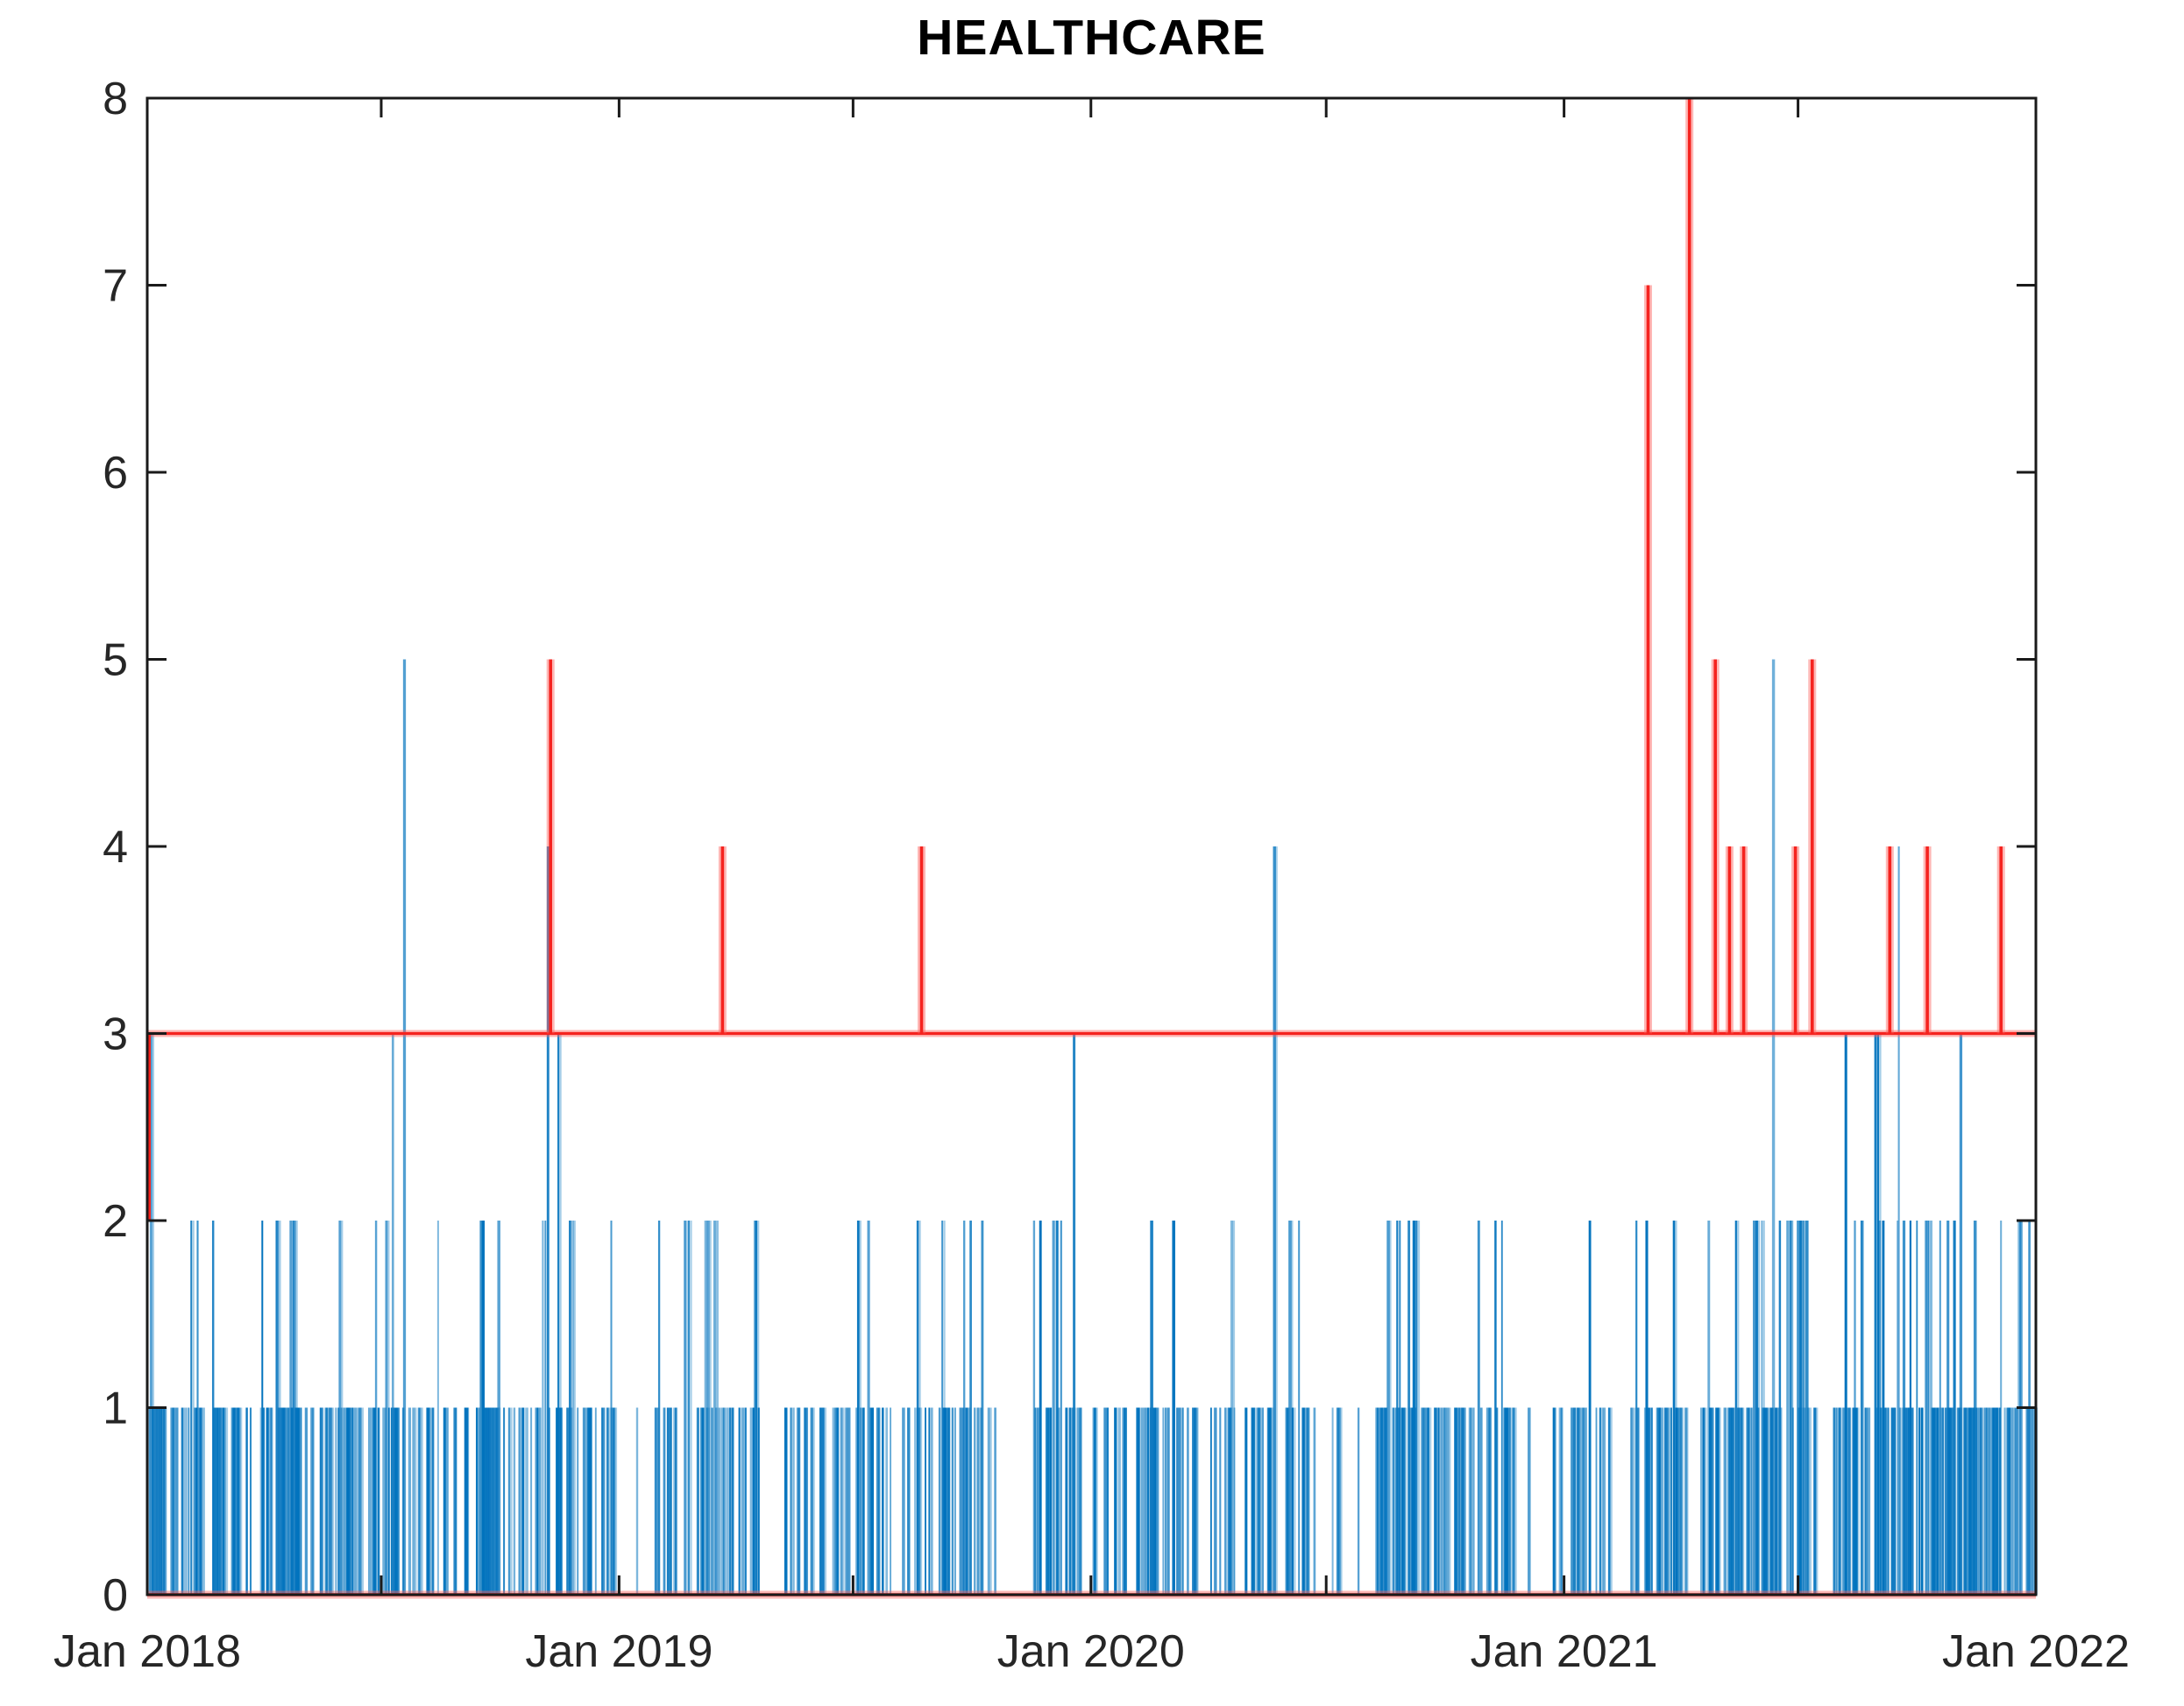 The width and height of the screenshot is (2184, 1706). I want to click on y-tick-label: 1, so click(115, 1409).